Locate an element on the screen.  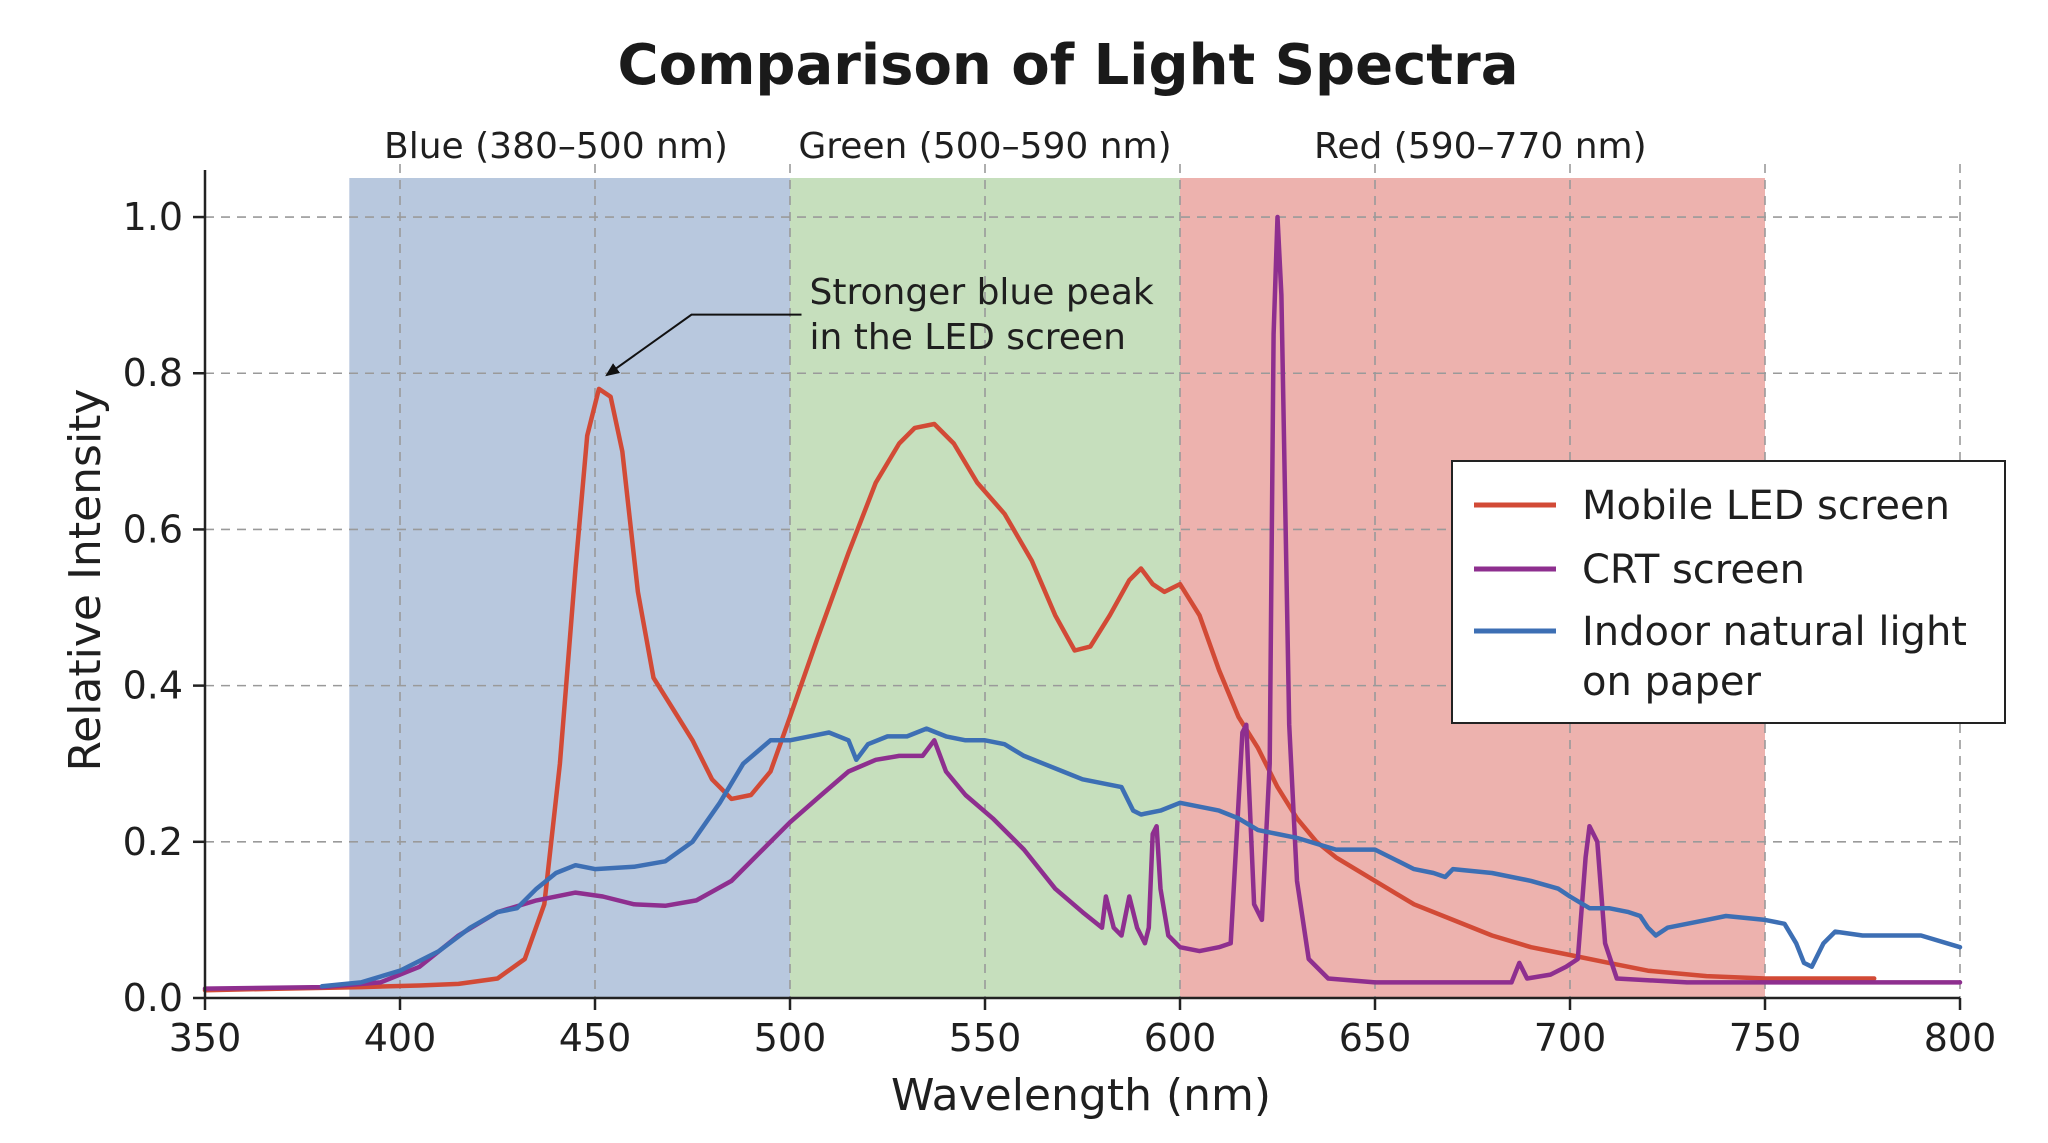
x-tick-label: 400 is located at coordinates (400, 1038).